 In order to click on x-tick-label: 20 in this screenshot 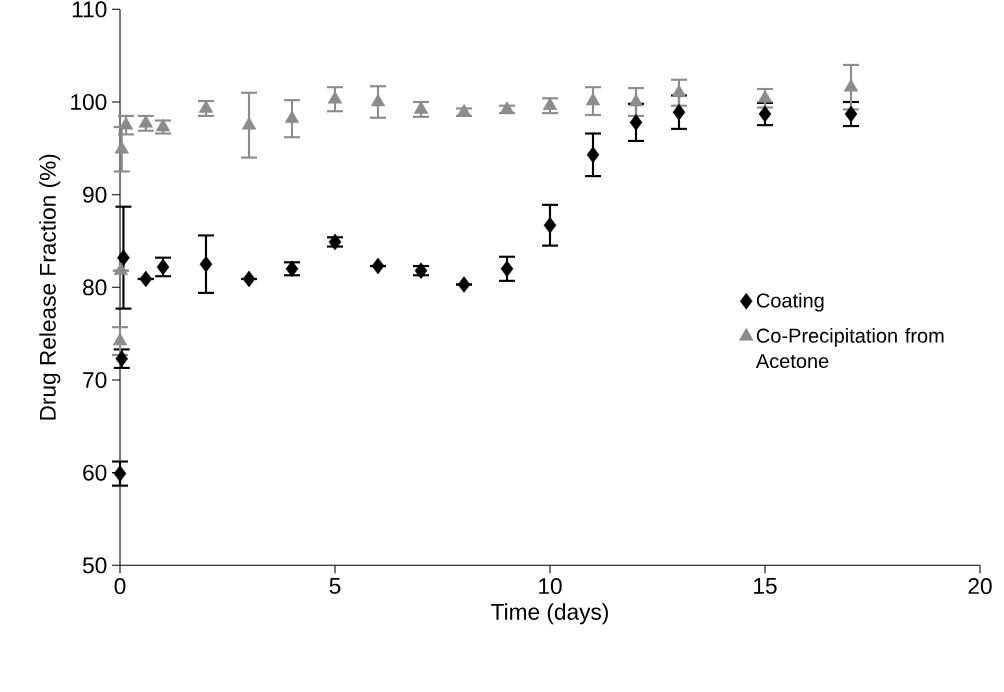, I will do `click(980, 586)`.